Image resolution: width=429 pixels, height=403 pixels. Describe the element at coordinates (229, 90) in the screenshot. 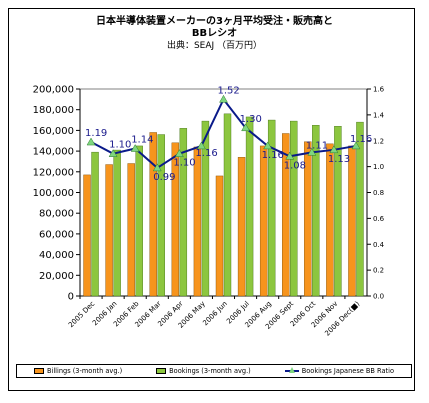

I see `bb-ratio-data-label: 1.52` at that location.